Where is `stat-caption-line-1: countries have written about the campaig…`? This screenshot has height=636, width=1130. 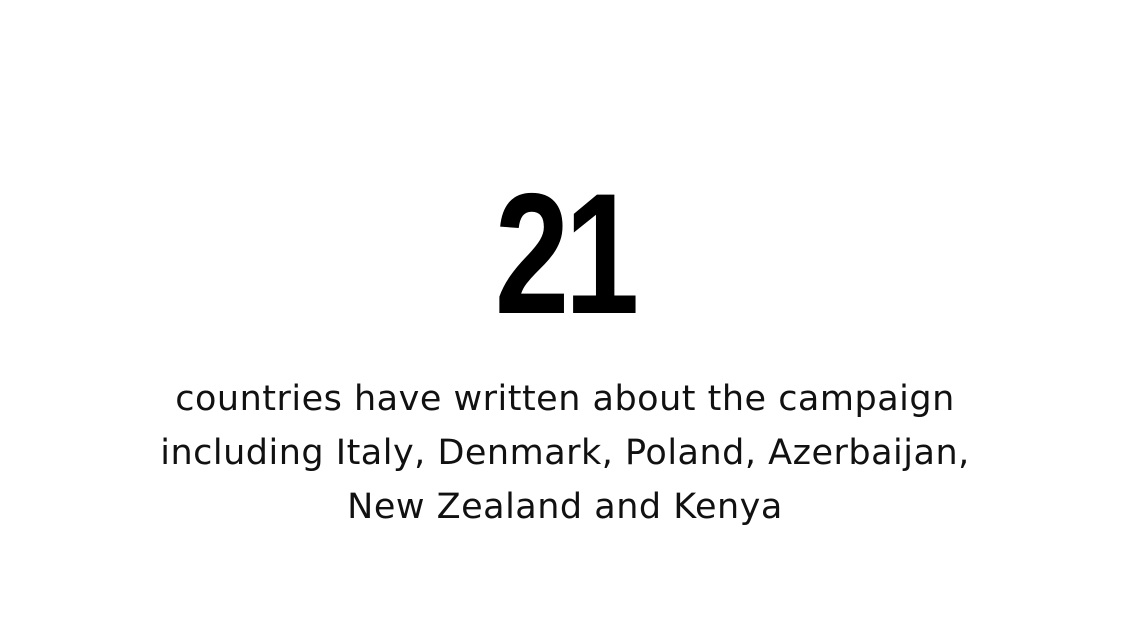
stat-caption-line-1: countries have written about the campaig… is located at coordinates (565, 399).